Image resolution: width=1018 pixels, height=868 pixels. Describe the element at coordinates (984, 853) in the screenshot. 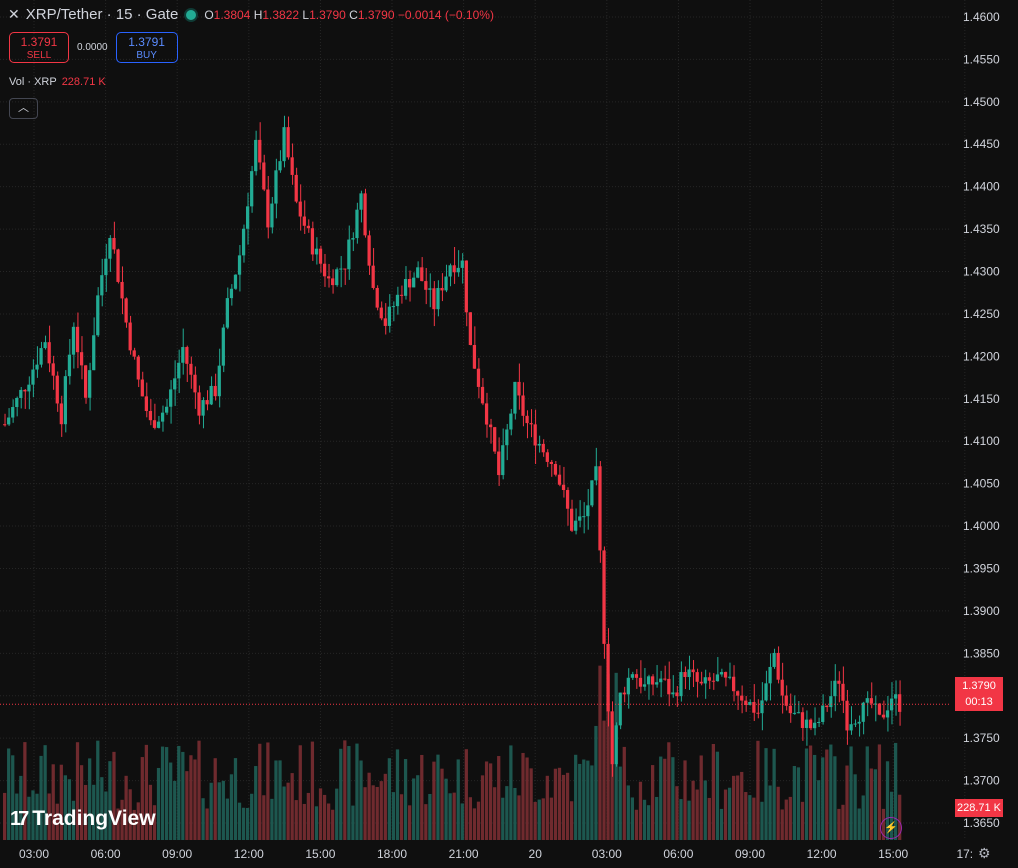

I see `gear-icon: ⚙` at that location.